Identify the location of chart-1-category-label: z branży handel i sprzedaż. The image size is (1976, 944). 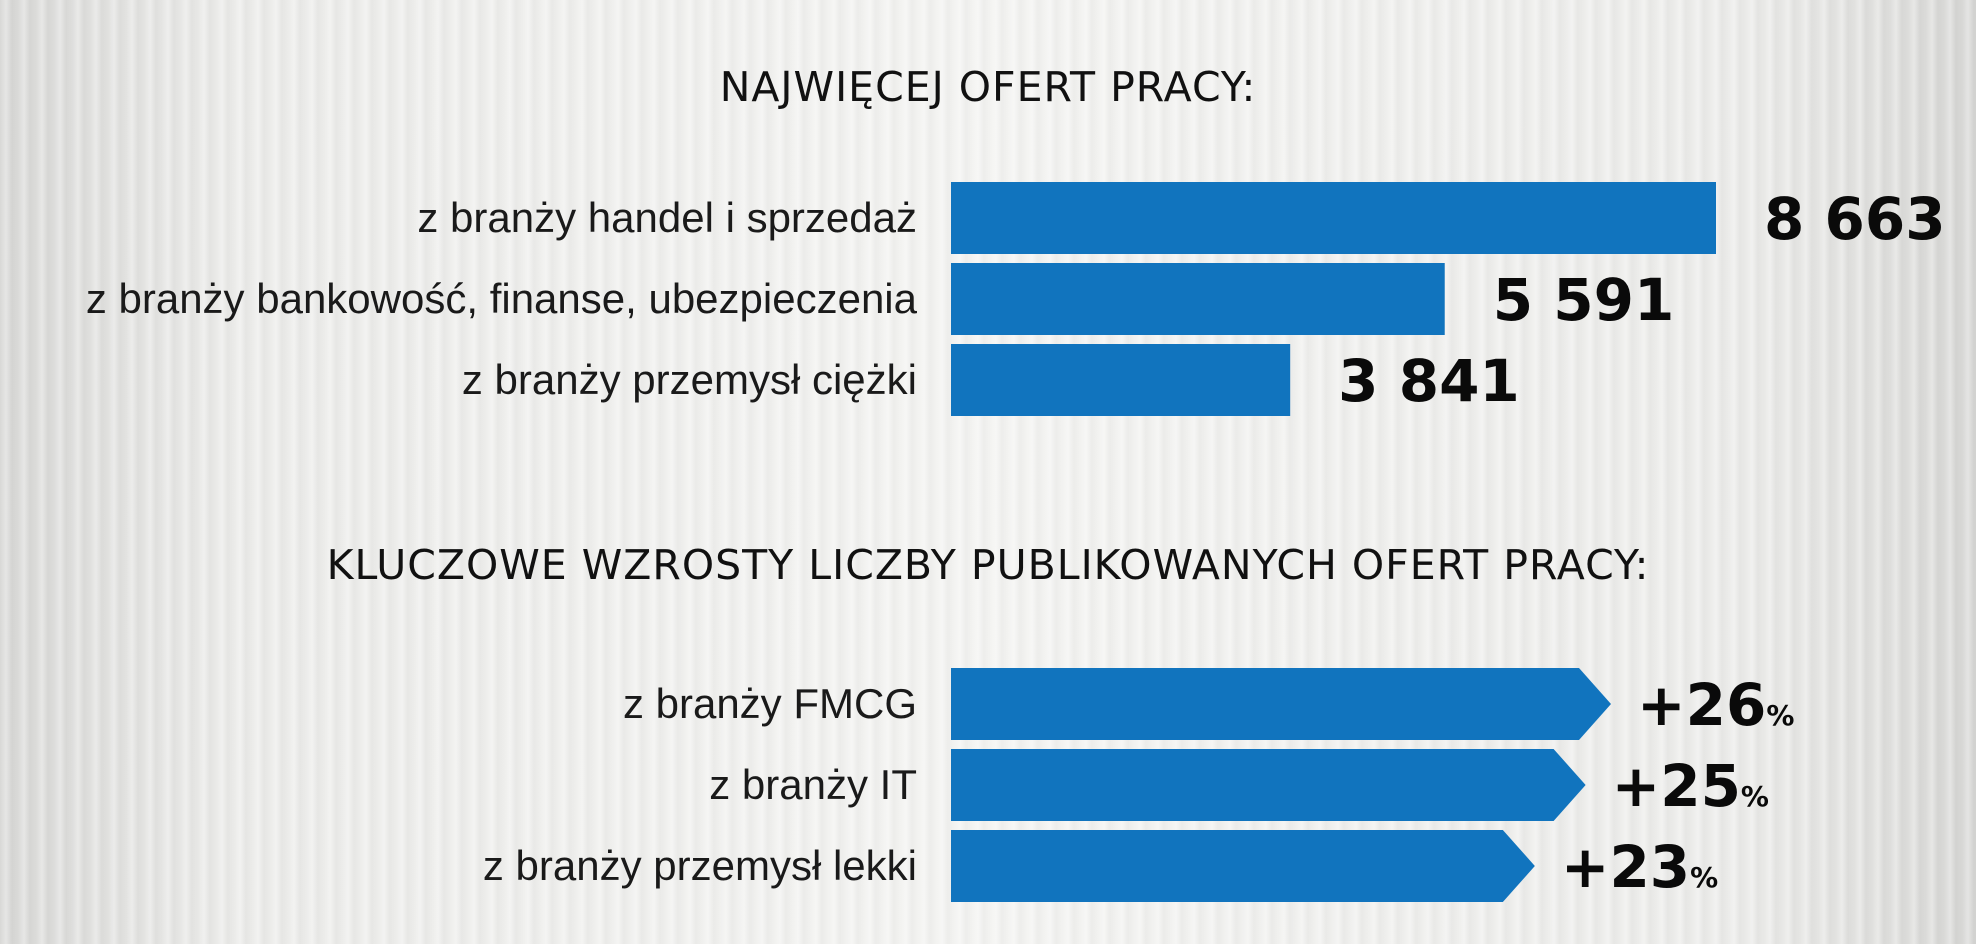
(667, 217).